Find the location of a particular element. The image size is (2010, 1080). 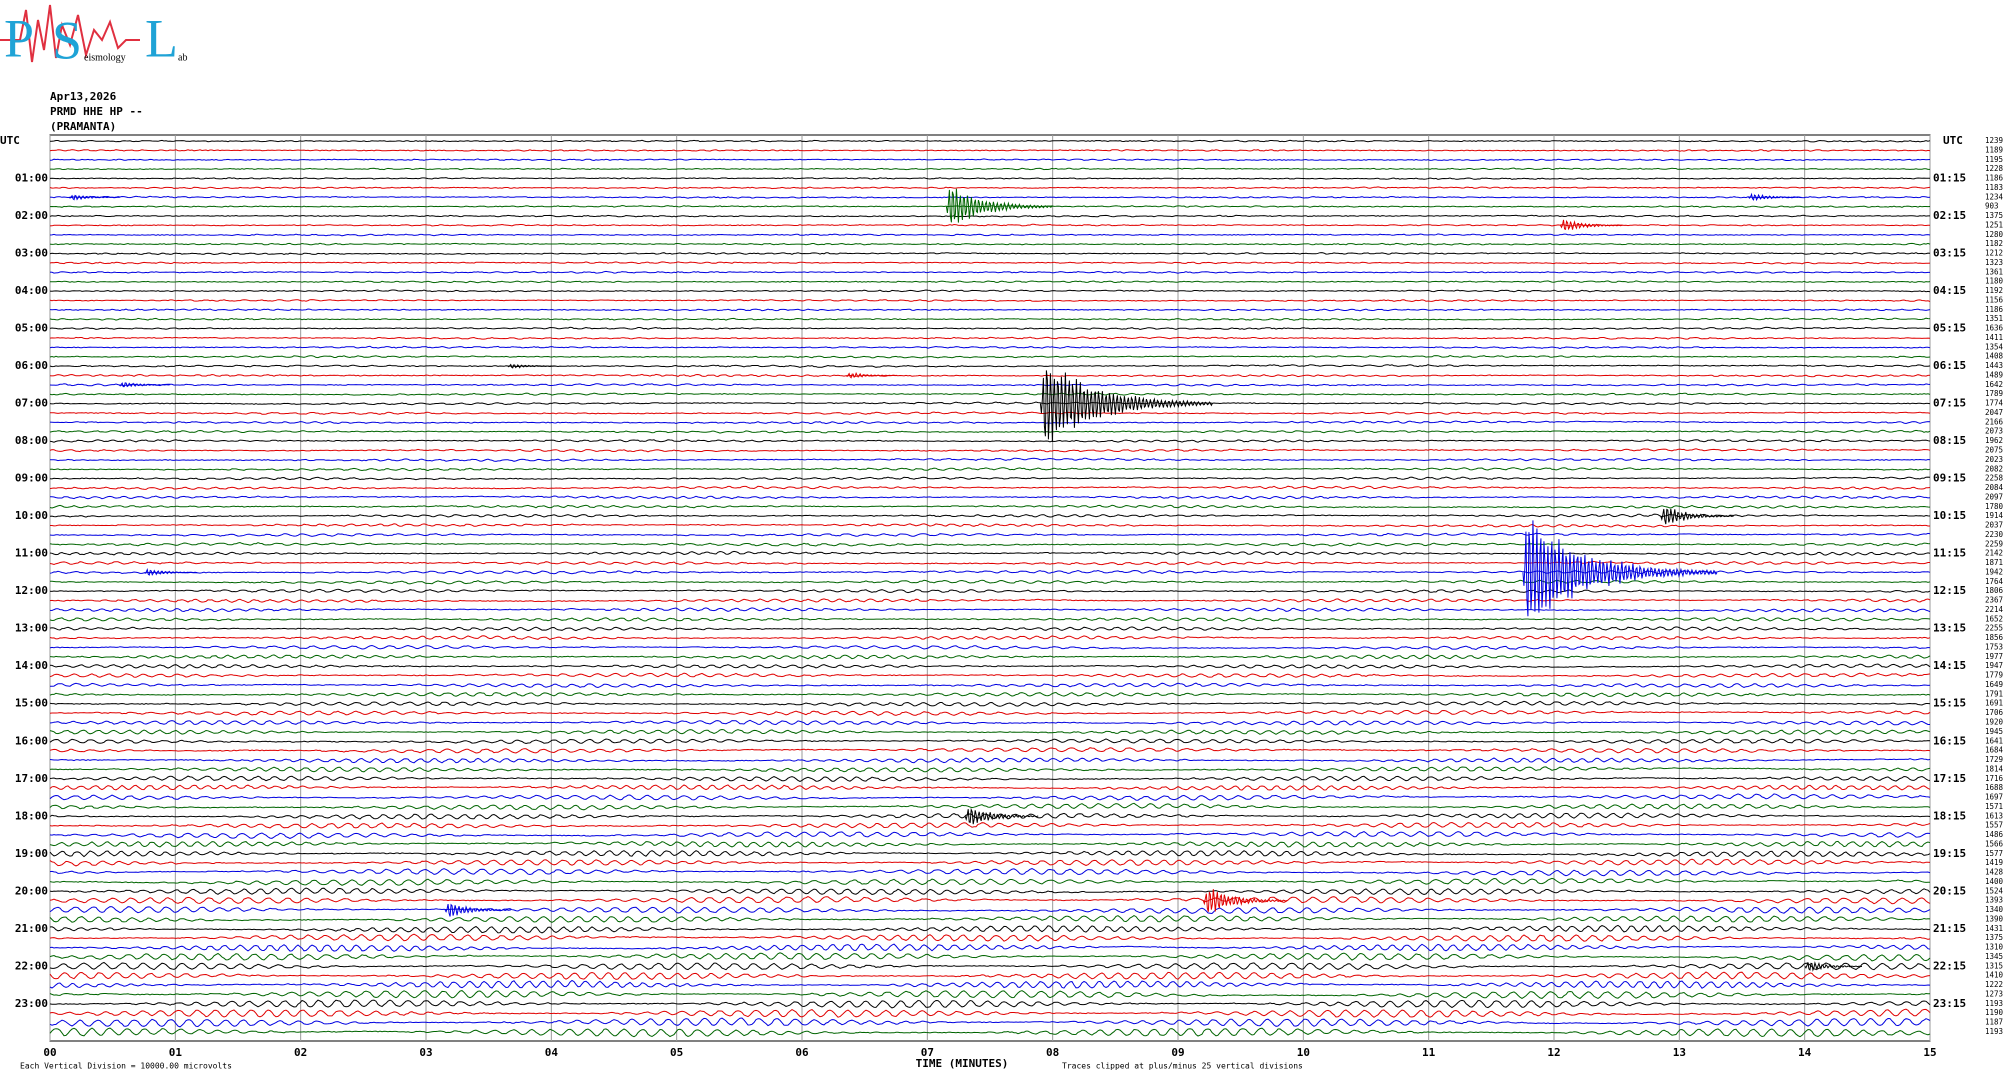

trace-count: 1183 is located at coordinates (1994, 187).